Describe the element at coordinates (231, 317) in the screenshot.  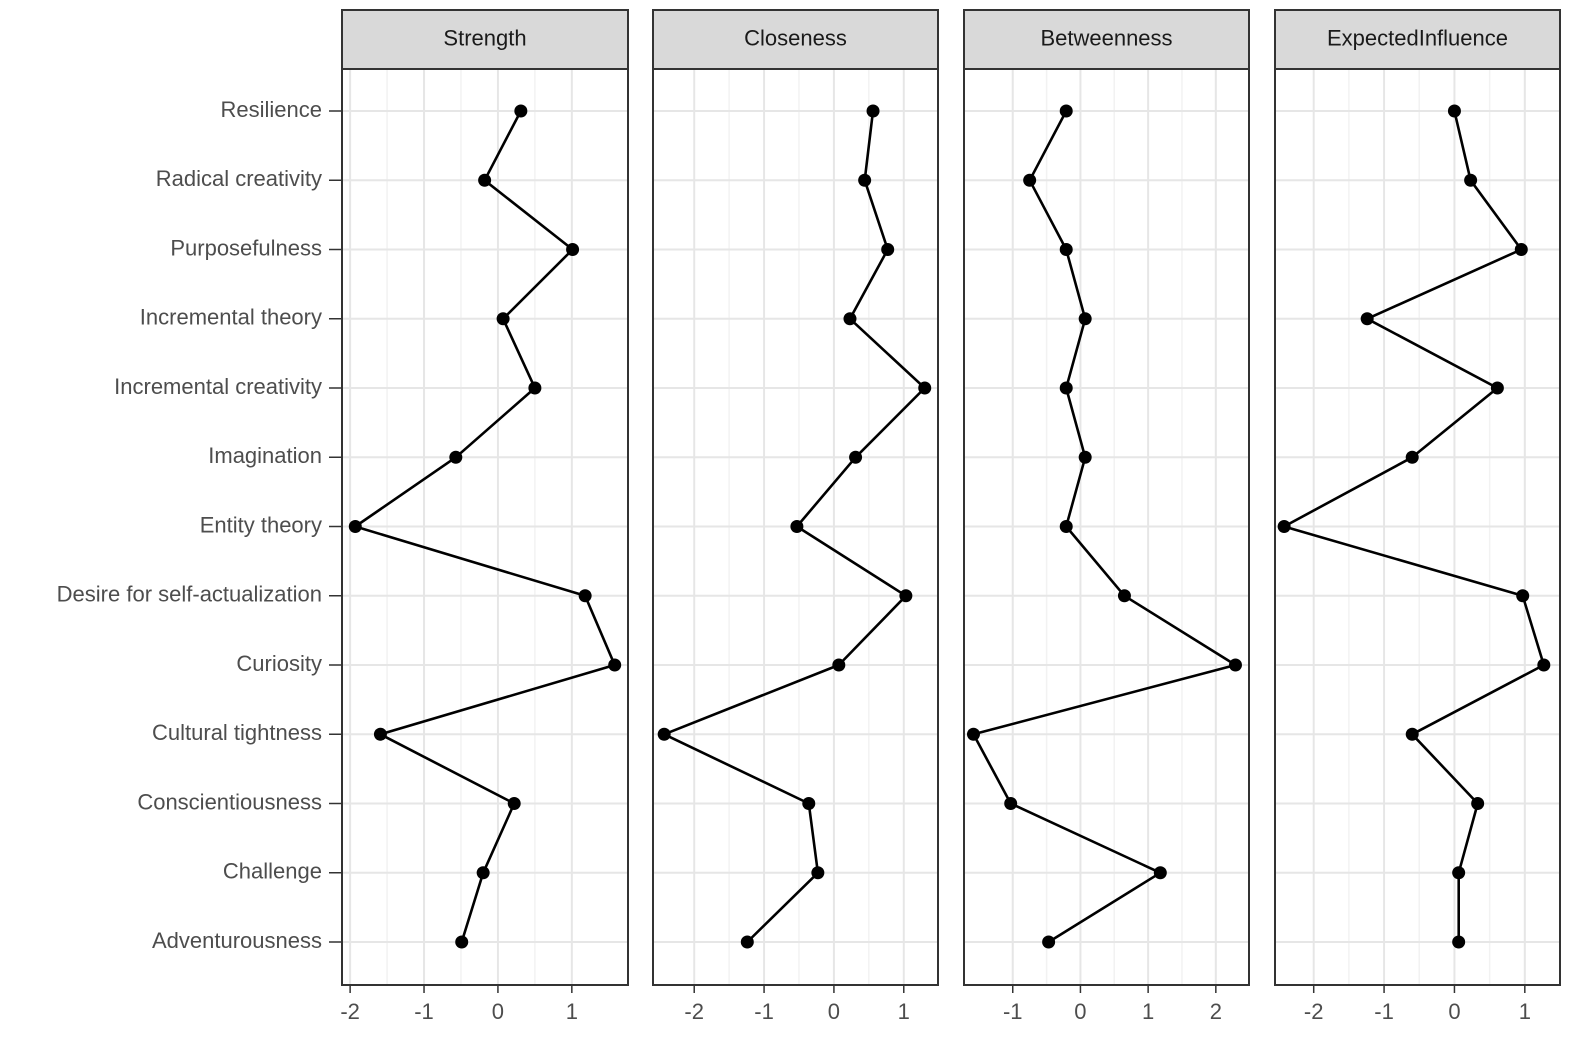
I see `y-tick-label: Incremental theory` at that location.